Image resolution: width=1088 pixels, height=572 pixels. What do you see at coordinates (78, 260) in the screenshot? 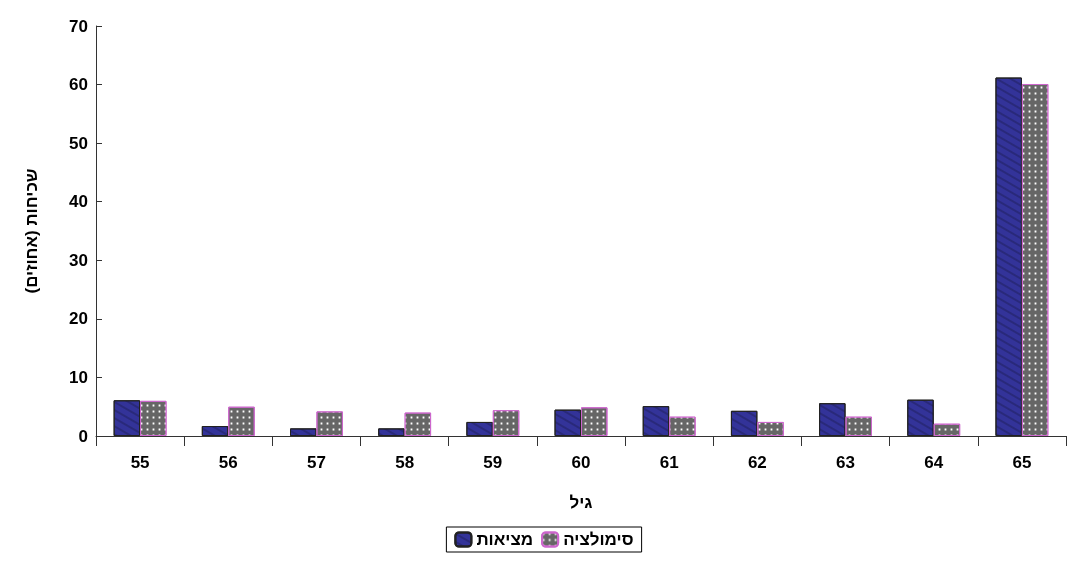
I see `y-tick-label: 30` at bounding box center [78, 260].